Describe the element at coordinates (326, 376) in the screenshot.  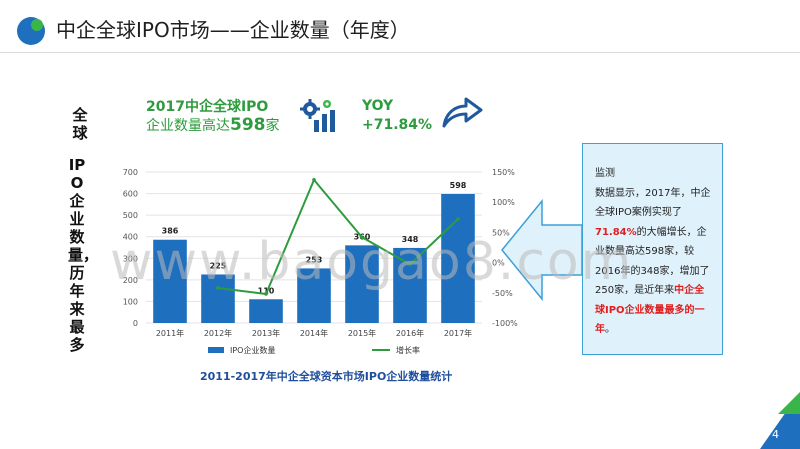
I see `chart-caption: 2011-2017年中企全球资本市场IPO企业数量统计` at that location.